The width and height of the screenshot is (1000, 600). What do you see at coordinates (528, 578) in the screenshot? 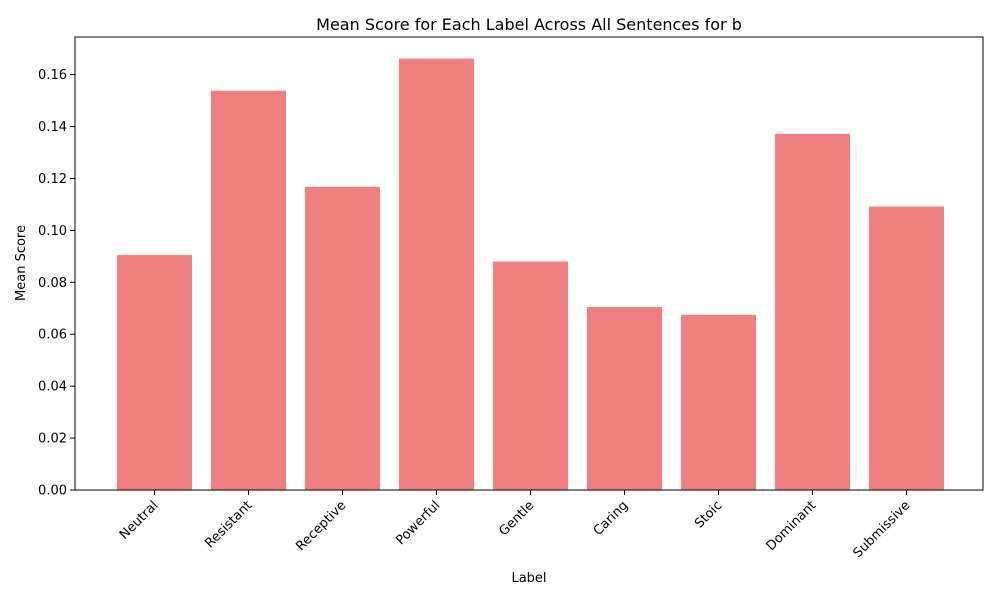
I see `x-axis-label: Label` at bounding box center [528, 578].